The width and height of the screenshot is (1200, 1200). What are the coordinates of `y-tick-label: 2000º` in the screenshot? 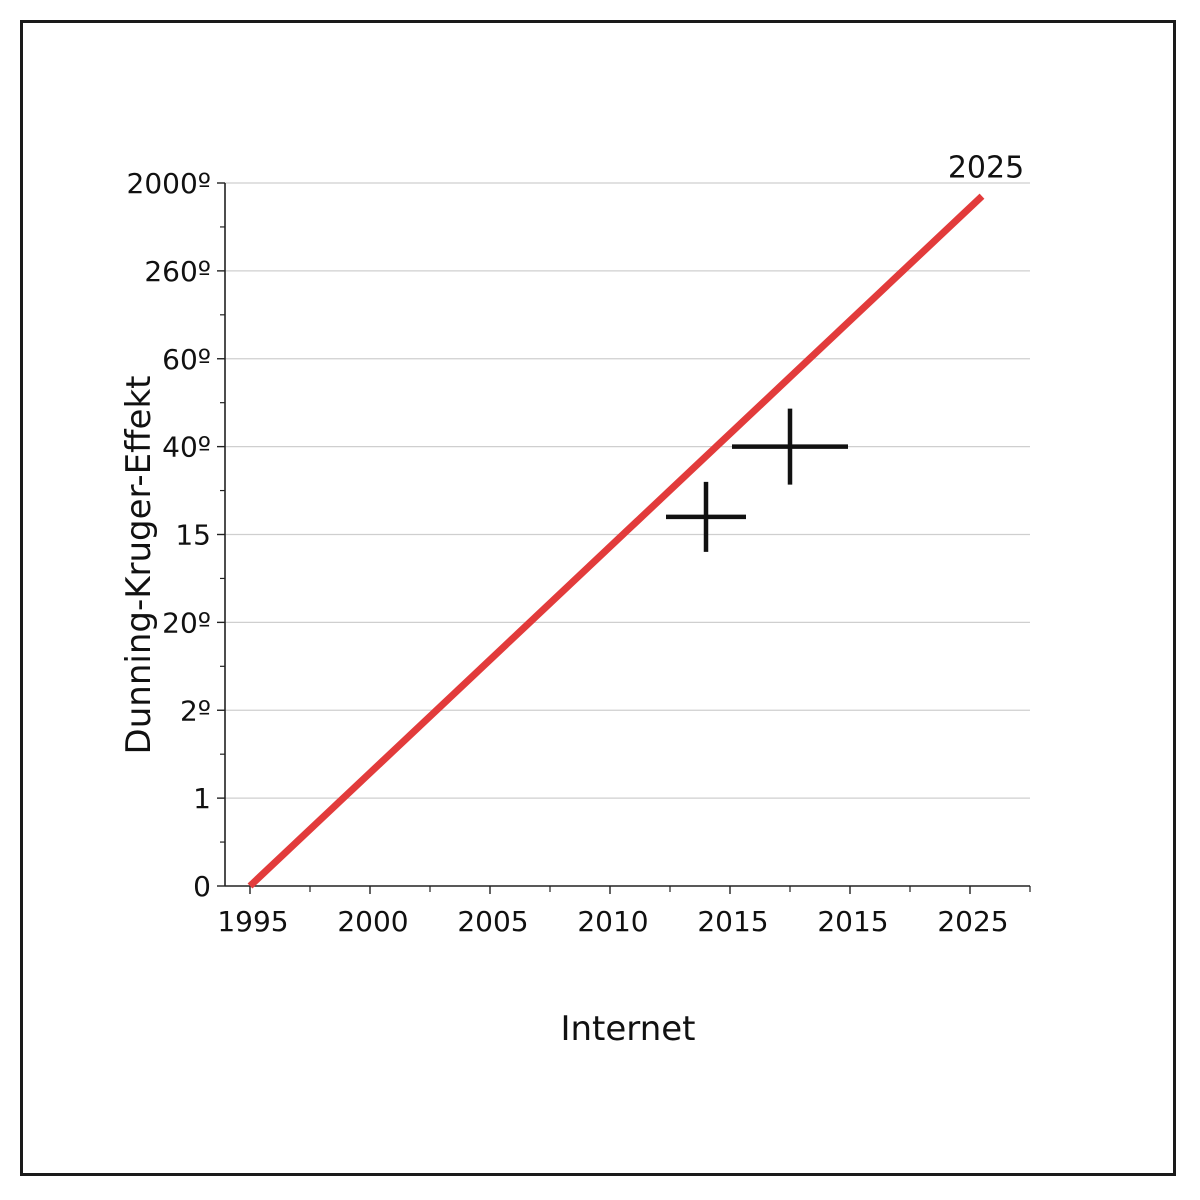 It's located at (169, 183).